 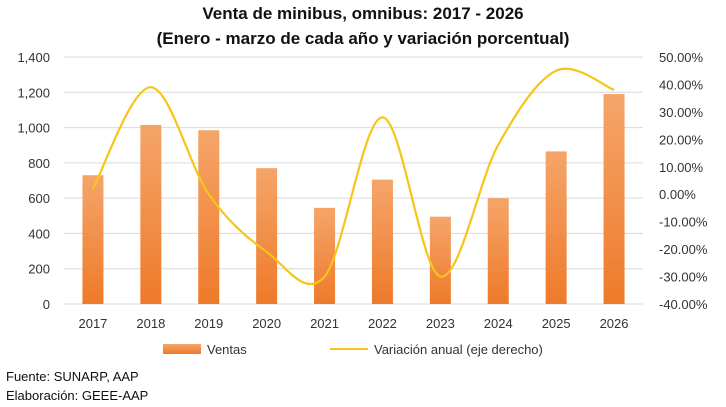 What do you see at coordinates (458, 349) in the screenshot?
I see `legend-line-label: Variación anual (eje derecho)` at bounding box center [458, 349].